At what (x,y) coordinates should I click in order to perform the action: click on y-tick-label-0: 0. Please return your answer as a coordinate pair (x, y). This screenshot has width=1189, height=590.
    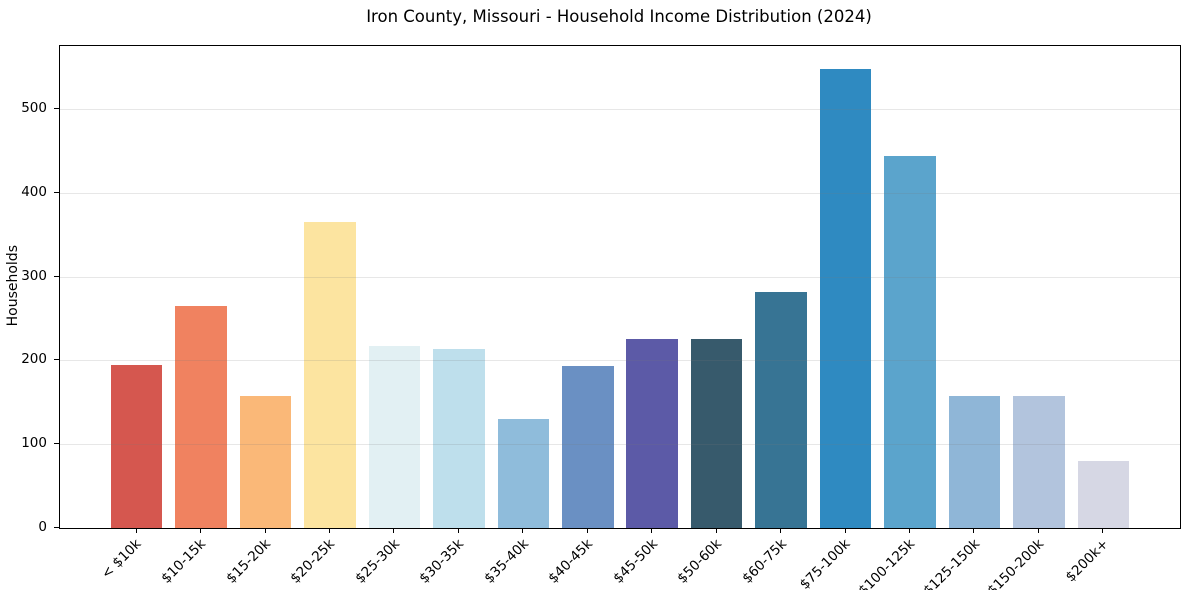
    Looking at the image, I should click on (42, 527).